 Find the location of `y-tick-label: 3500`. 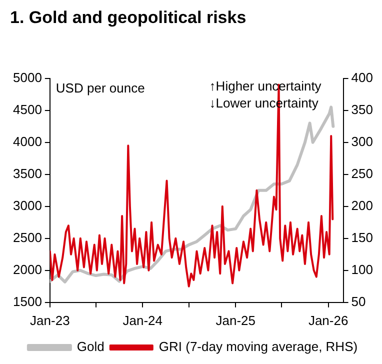

y-tick-label: 3500 is located at coordinates (27, 173).